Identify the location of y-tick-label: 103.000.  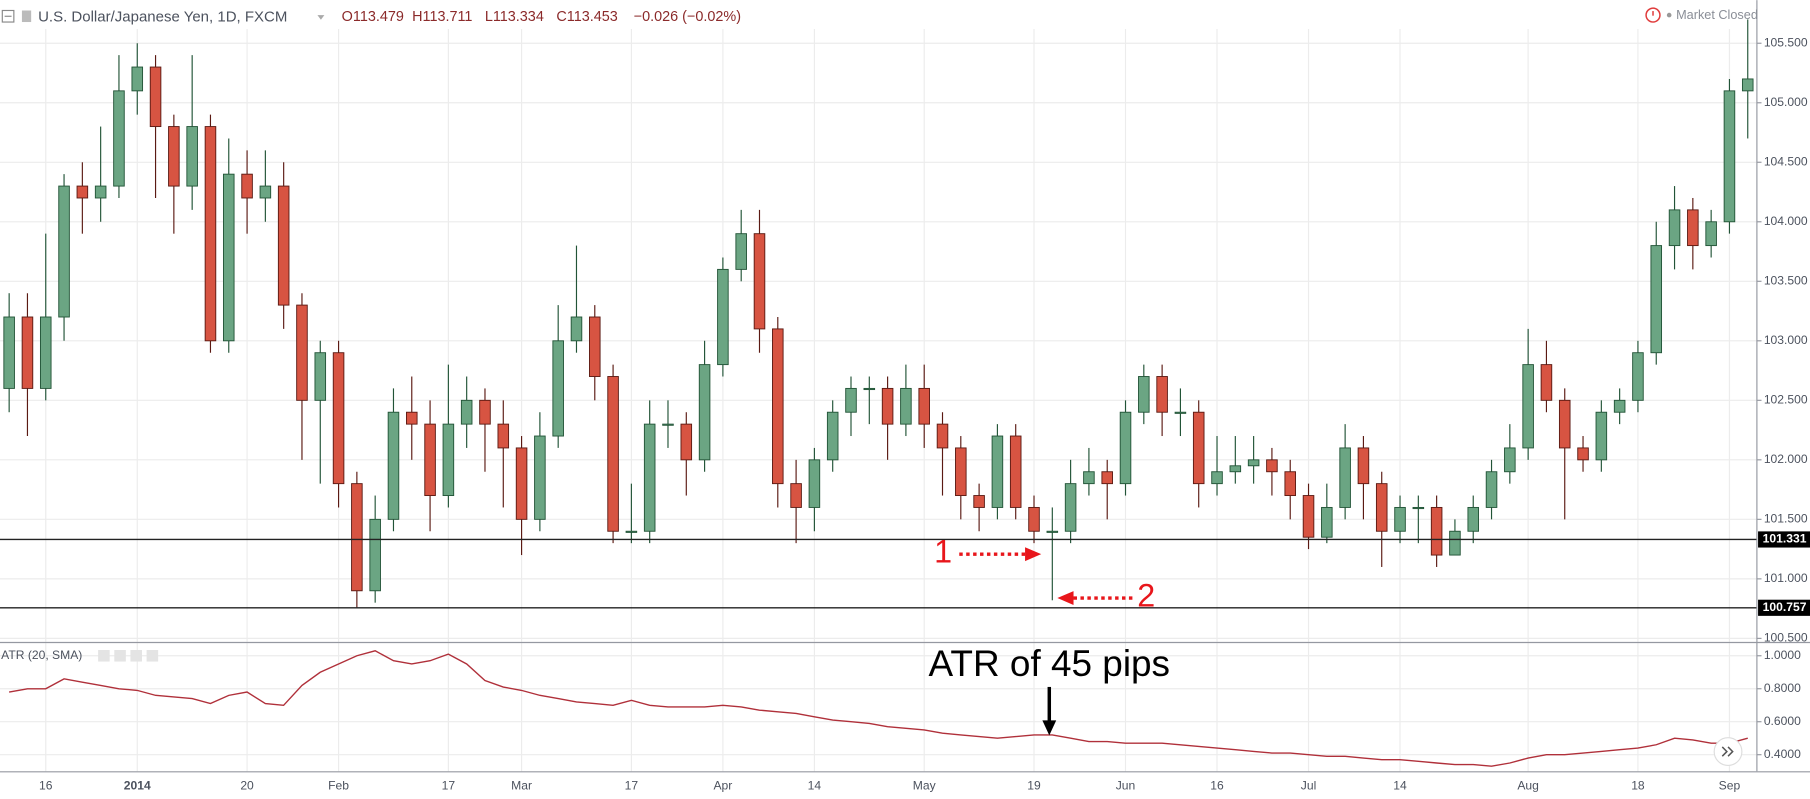
(1786, 340).